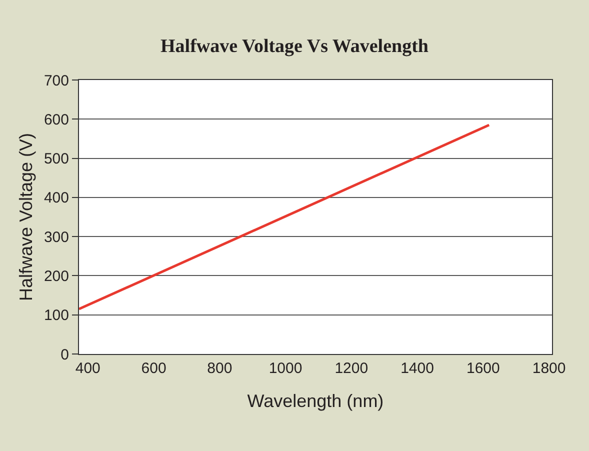  What do you see at coordinates (26, 217) in the screenshot?
I see `y-axis-title: Halfwave Voltage (V)` at bounding box center [26, 217].